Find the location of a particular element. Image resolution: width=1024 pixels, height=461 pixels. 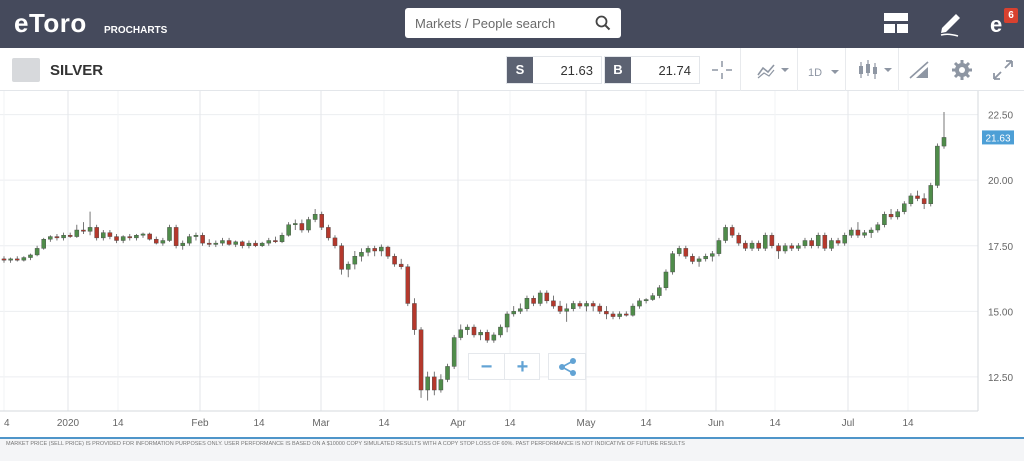

buy-price-button: B 21.74 is located at coordinates (652, 70).